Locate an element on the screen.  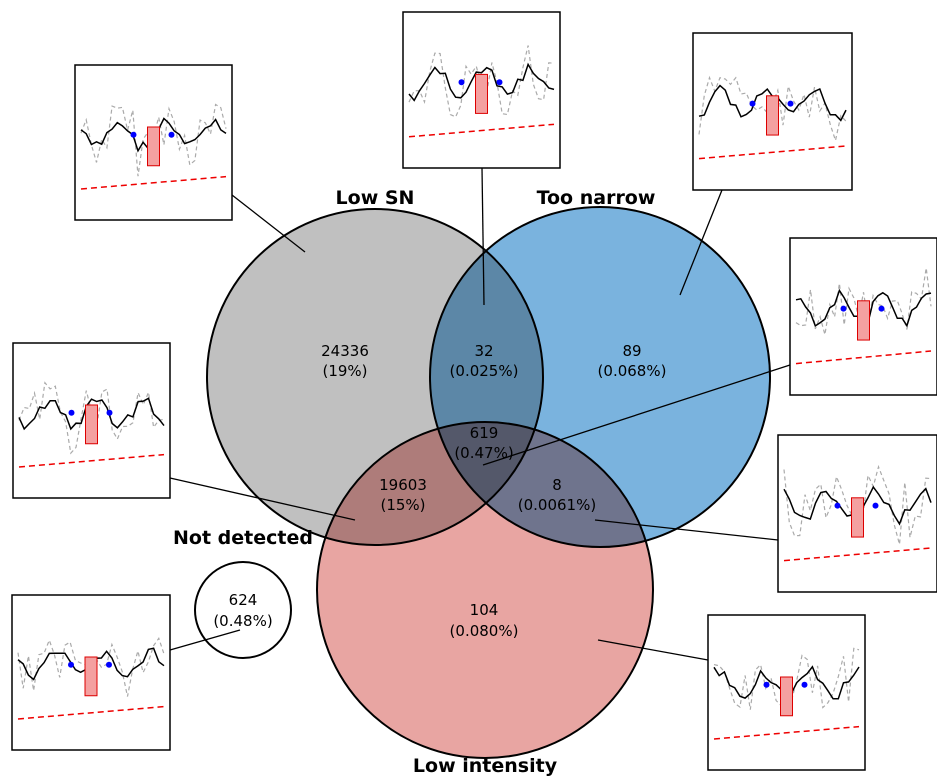
region-percent: (15%) is located at coordinates (402, 505).